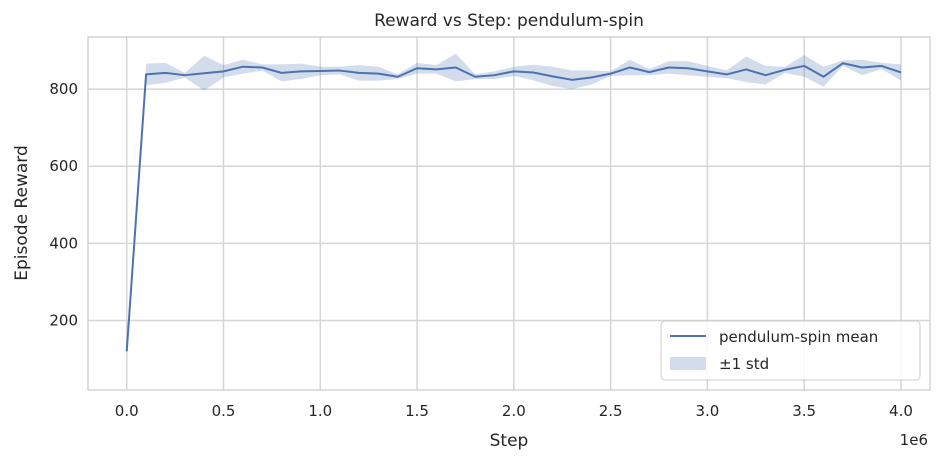  I want to click on x-tick-label: 4.0, so click(901, 411).